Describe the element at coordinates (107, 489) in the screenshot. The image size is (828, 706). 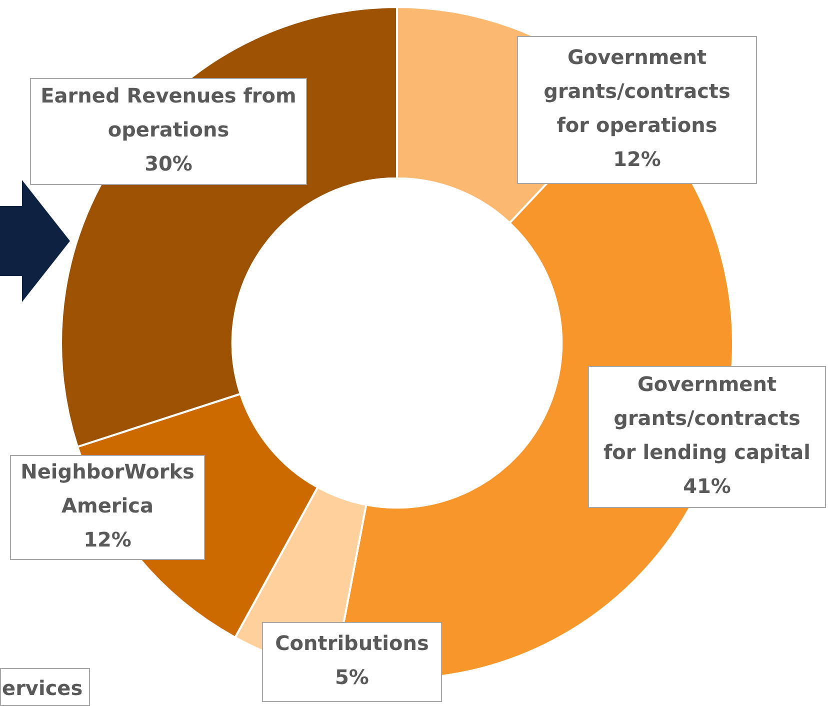
I see `slice-label: NeighborWorks America` at that location.